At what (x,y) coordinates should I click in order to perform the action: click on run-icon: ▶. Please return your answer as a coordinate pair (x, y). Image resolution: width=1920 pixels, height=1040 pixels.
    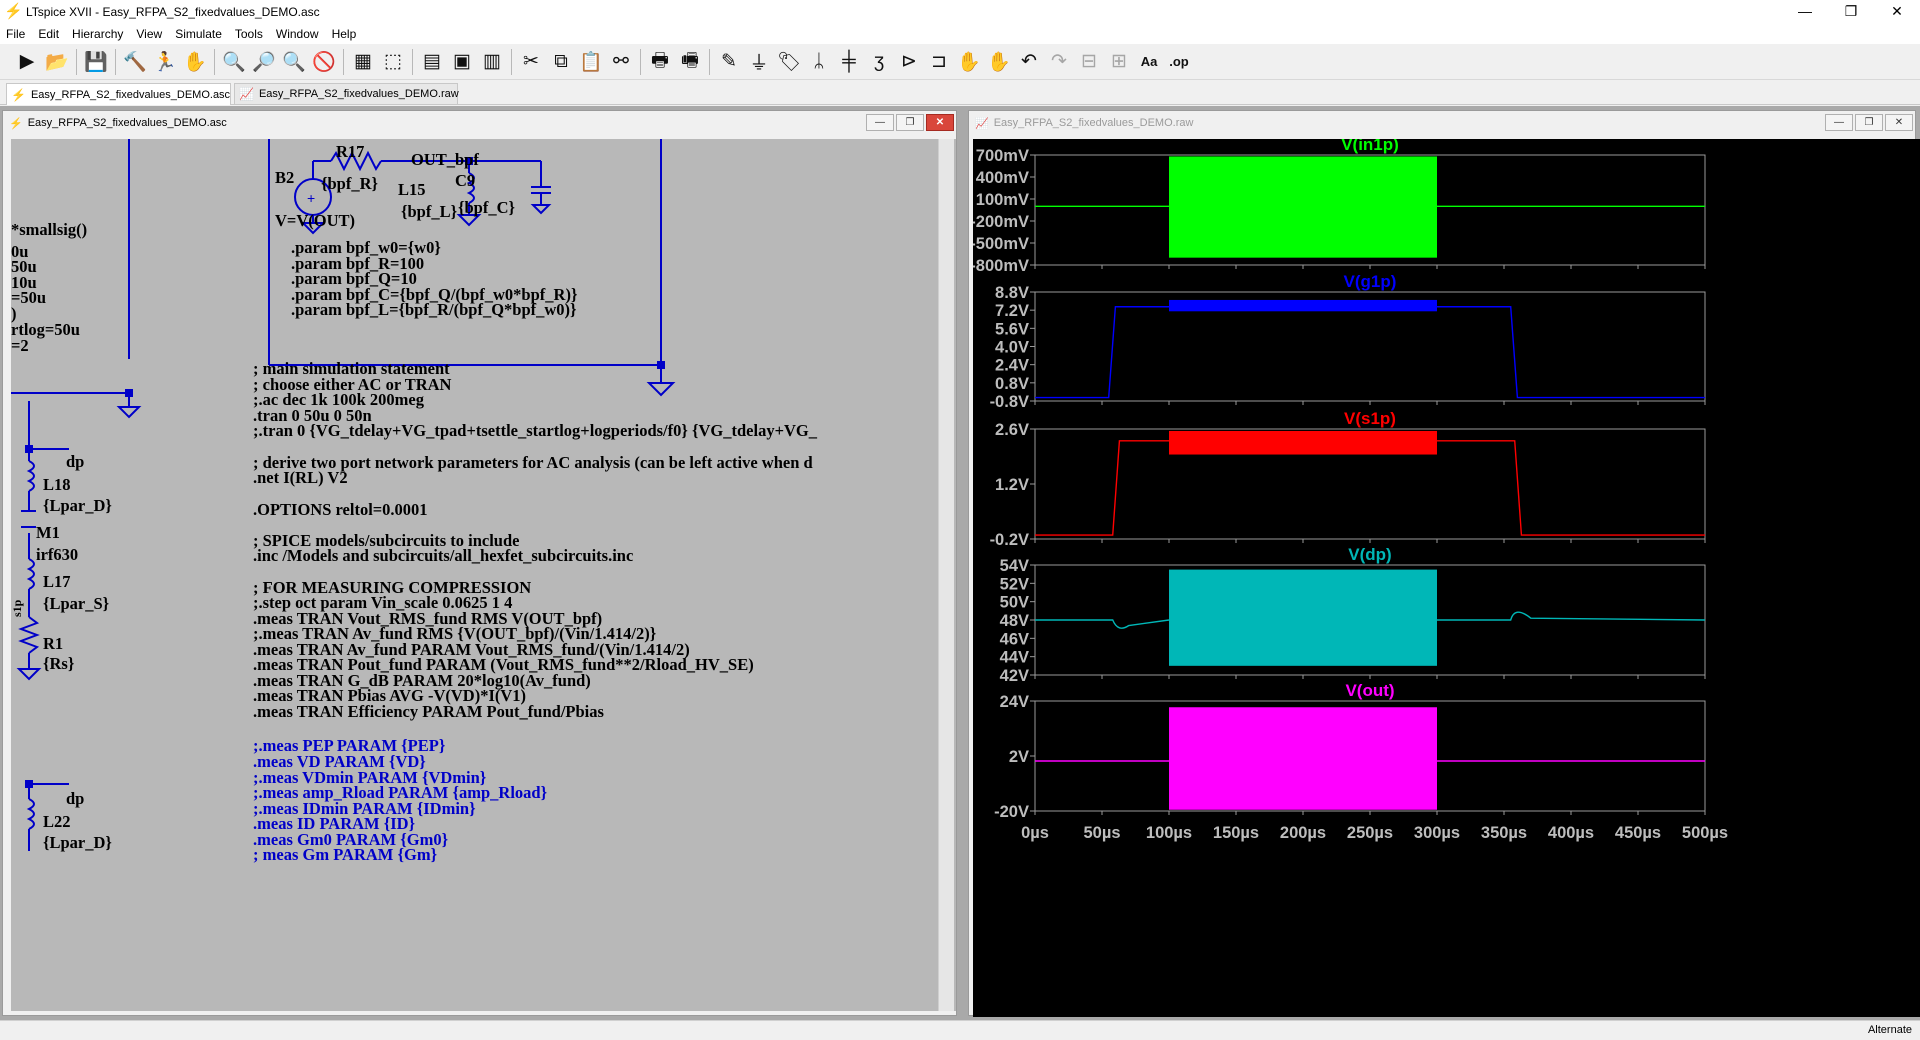
    Looking at the image, I should click on (27, 61).